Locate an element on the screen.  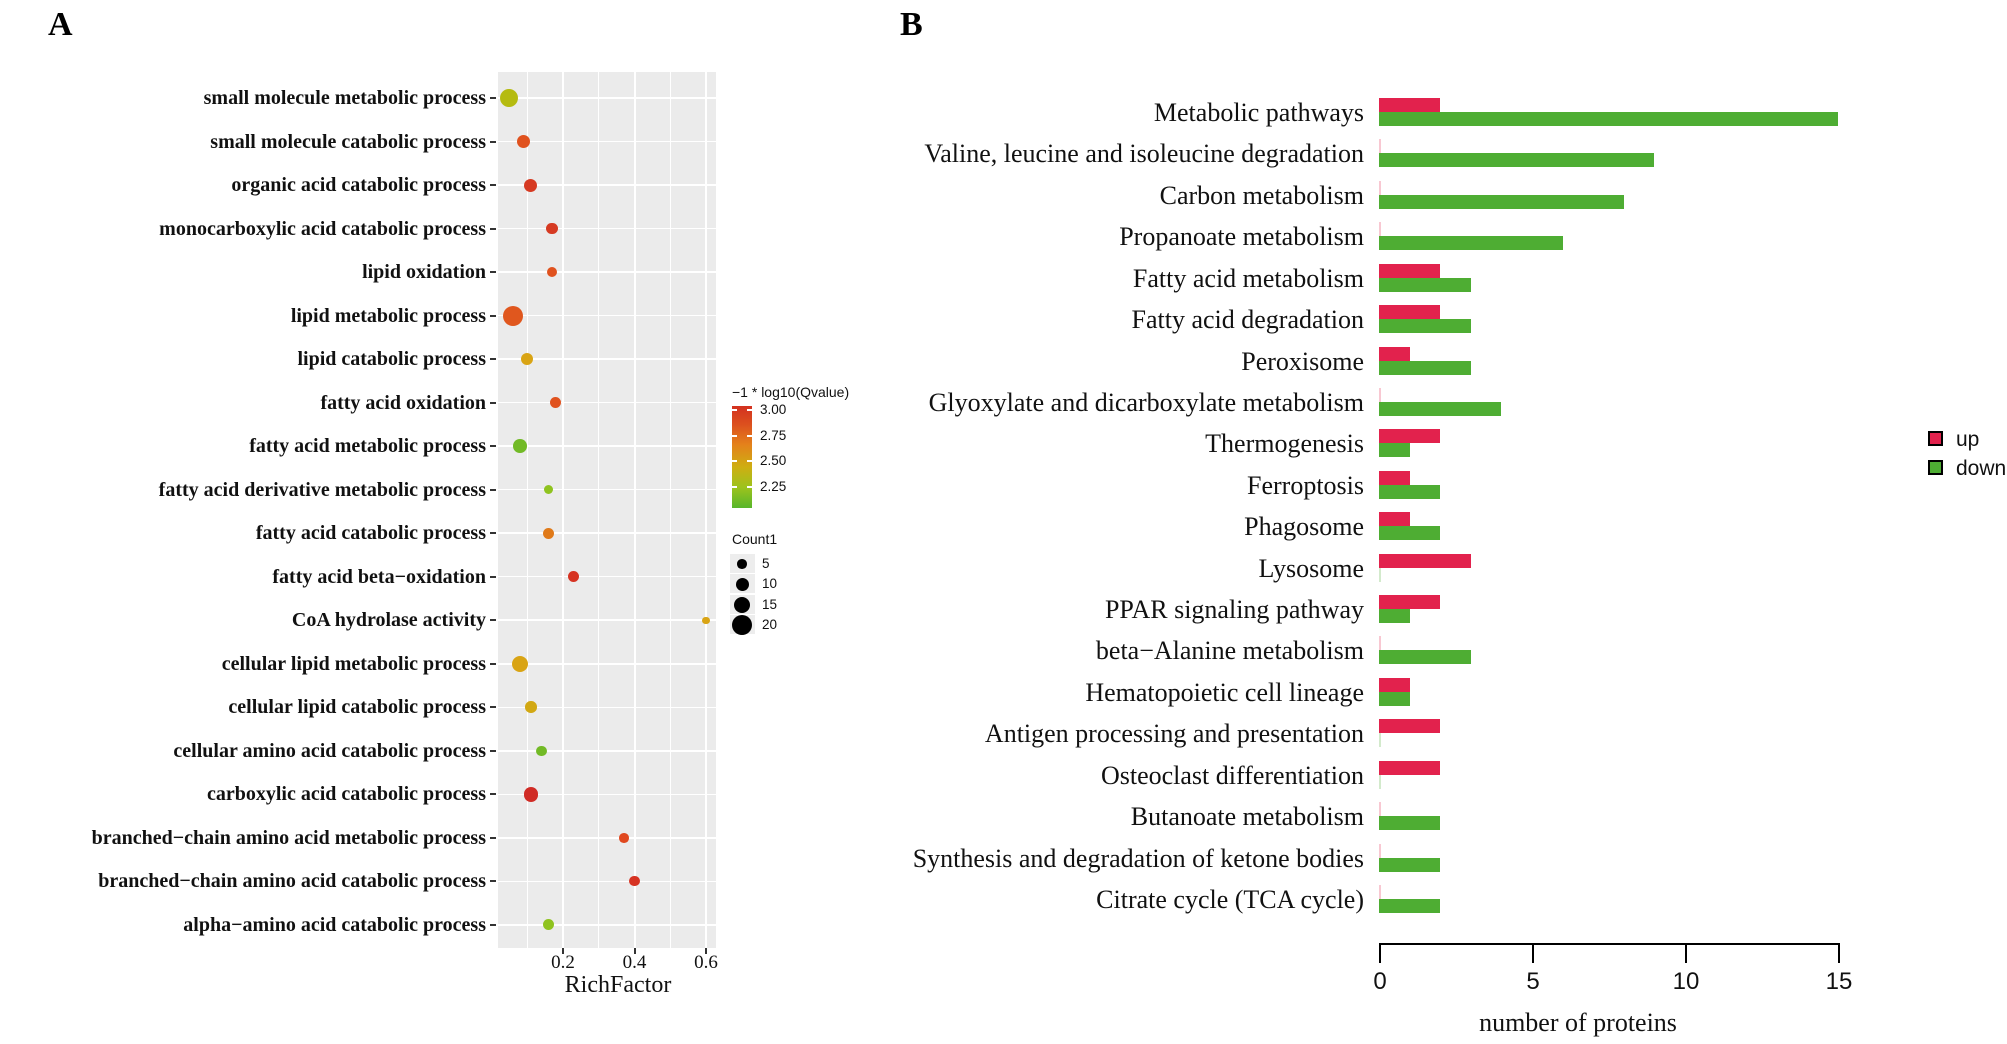
go-term-label: CoA hydrolase activity is located at coordinates (388, 620).